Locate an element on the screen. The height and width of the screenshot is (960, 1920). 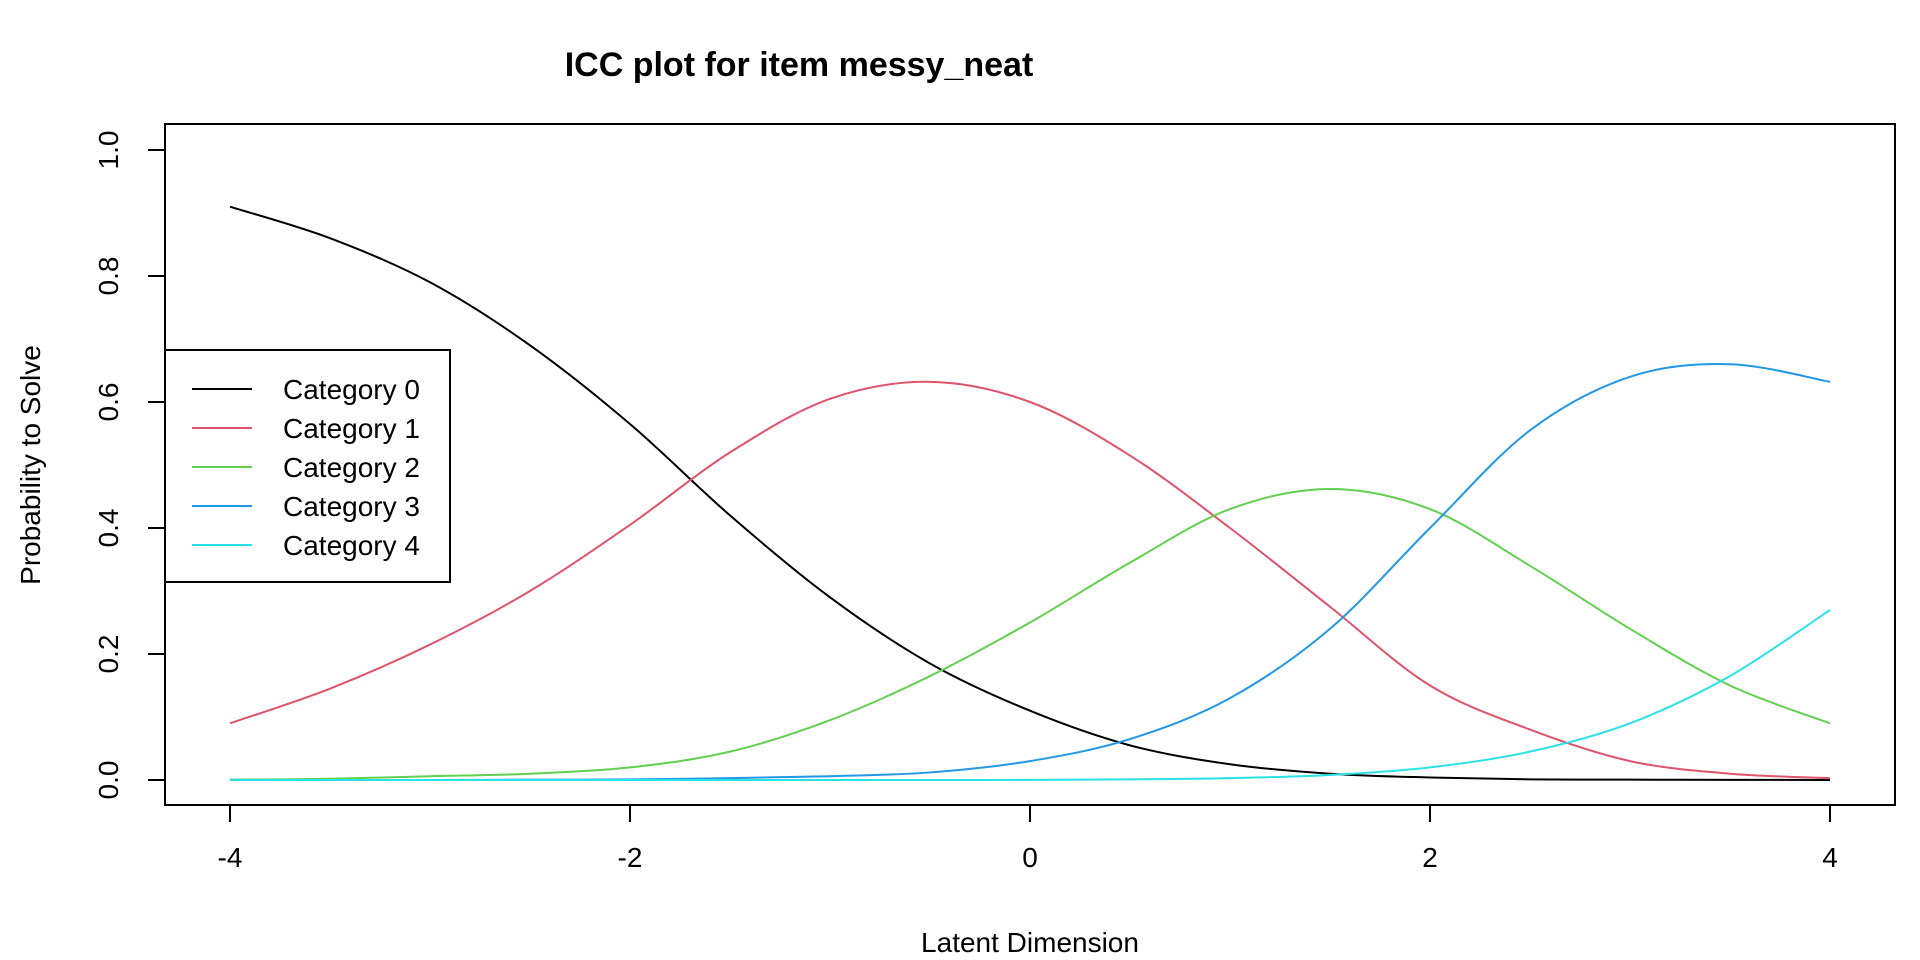
chart-title: ICC plot for item messy_neat is located at coordinates (799, 65).